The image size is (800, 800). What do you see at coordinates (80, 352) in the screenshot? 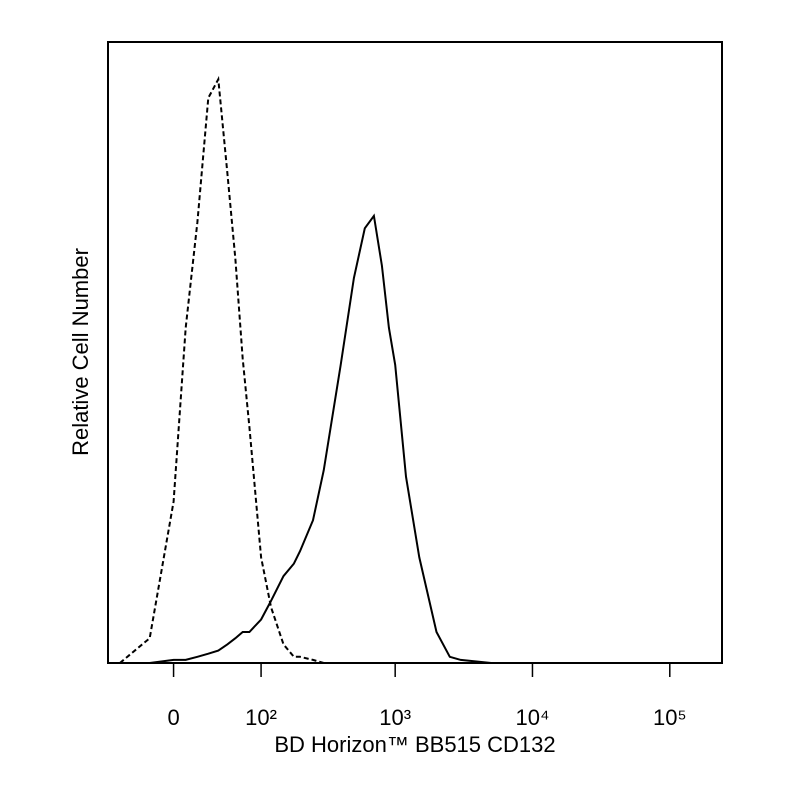
I see `y-axis-label: Relative Cell Number` at bounding box center [80, 352].